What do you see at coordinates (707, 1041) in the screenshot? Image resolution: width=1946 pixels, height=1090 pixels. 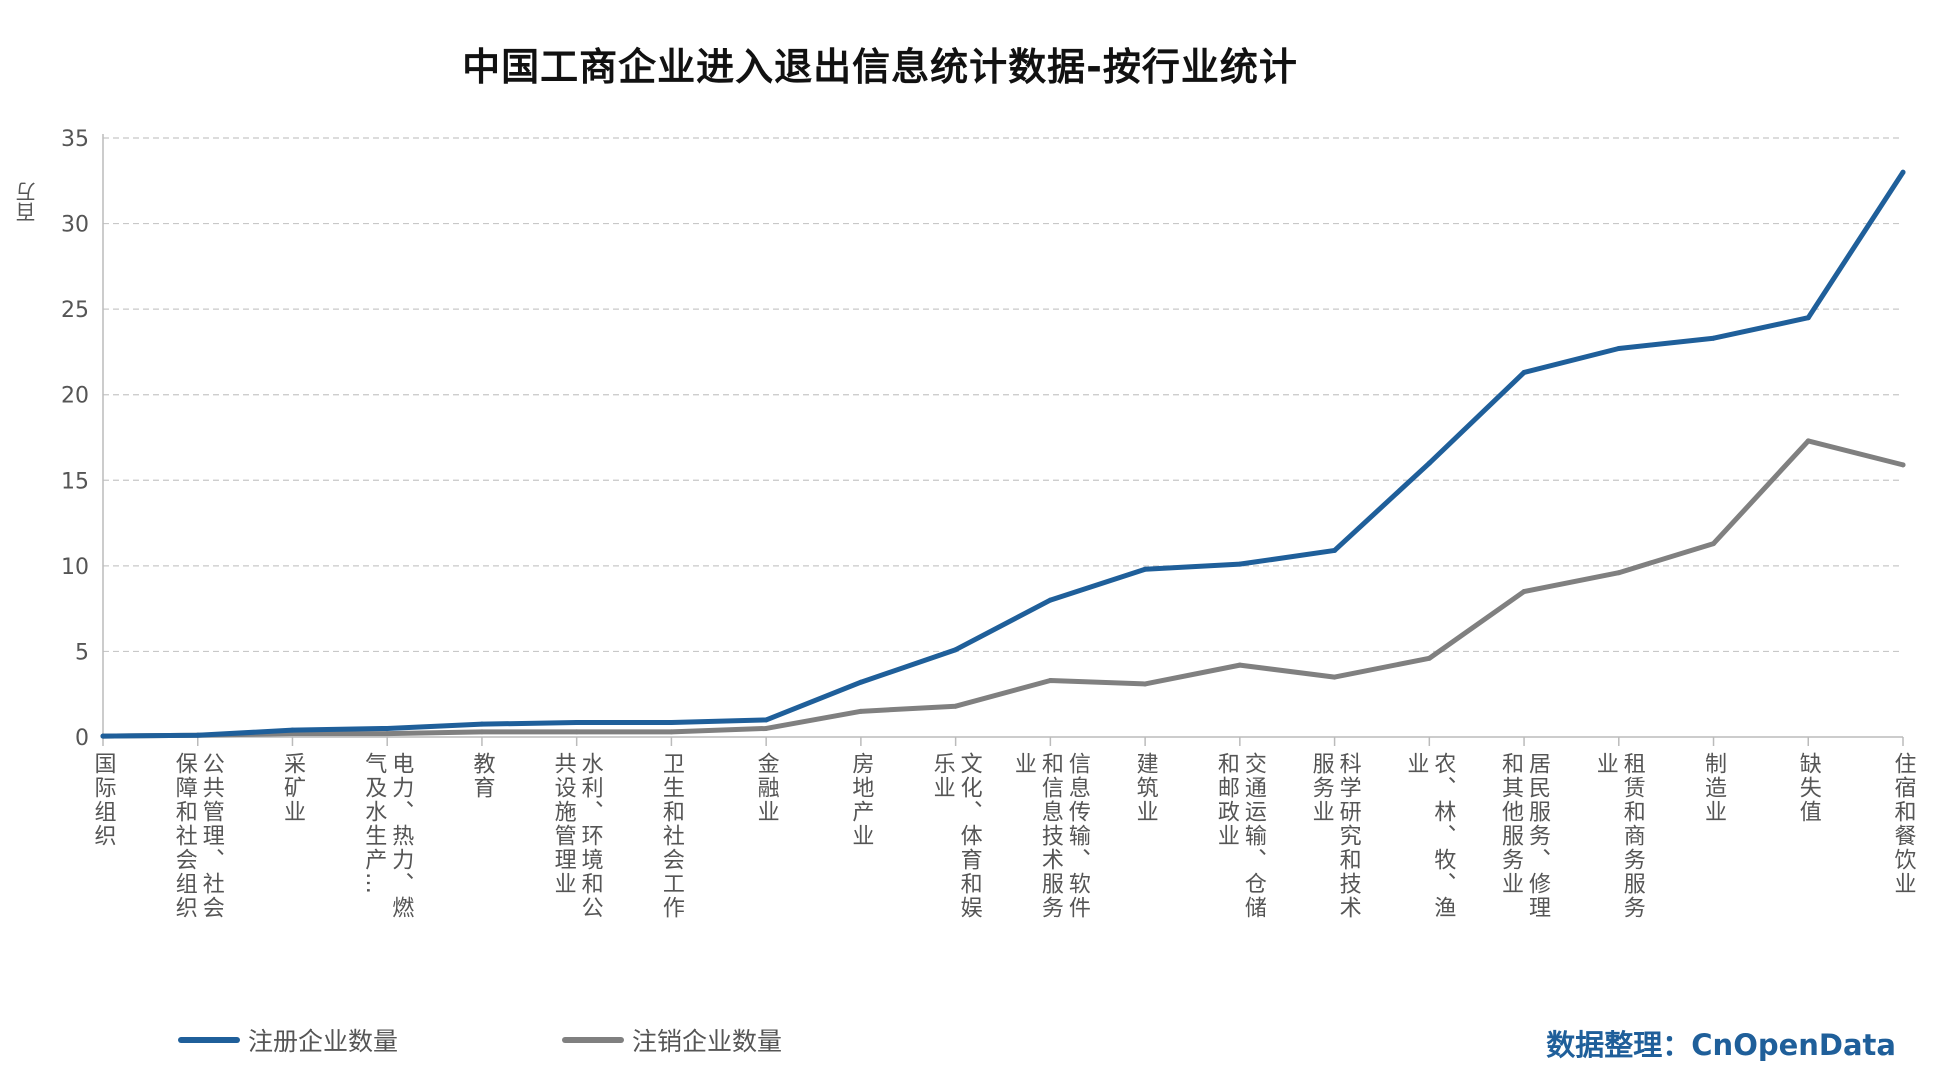 I see `legend-label-cancelled: 注销企业数量` at bounding box center [707, 1041].